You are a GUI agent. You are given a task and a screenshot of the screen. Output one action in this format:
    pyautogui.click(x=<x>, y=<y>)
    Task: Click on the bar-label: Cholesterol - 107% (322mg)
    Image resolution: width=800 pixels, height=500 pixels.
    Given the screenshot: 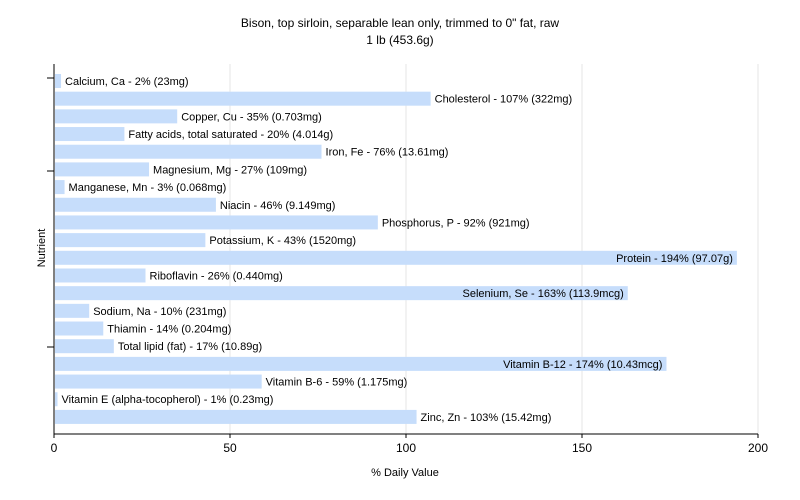 What is the action you would take?
    pyautogui.click(x=504, y=100)
    